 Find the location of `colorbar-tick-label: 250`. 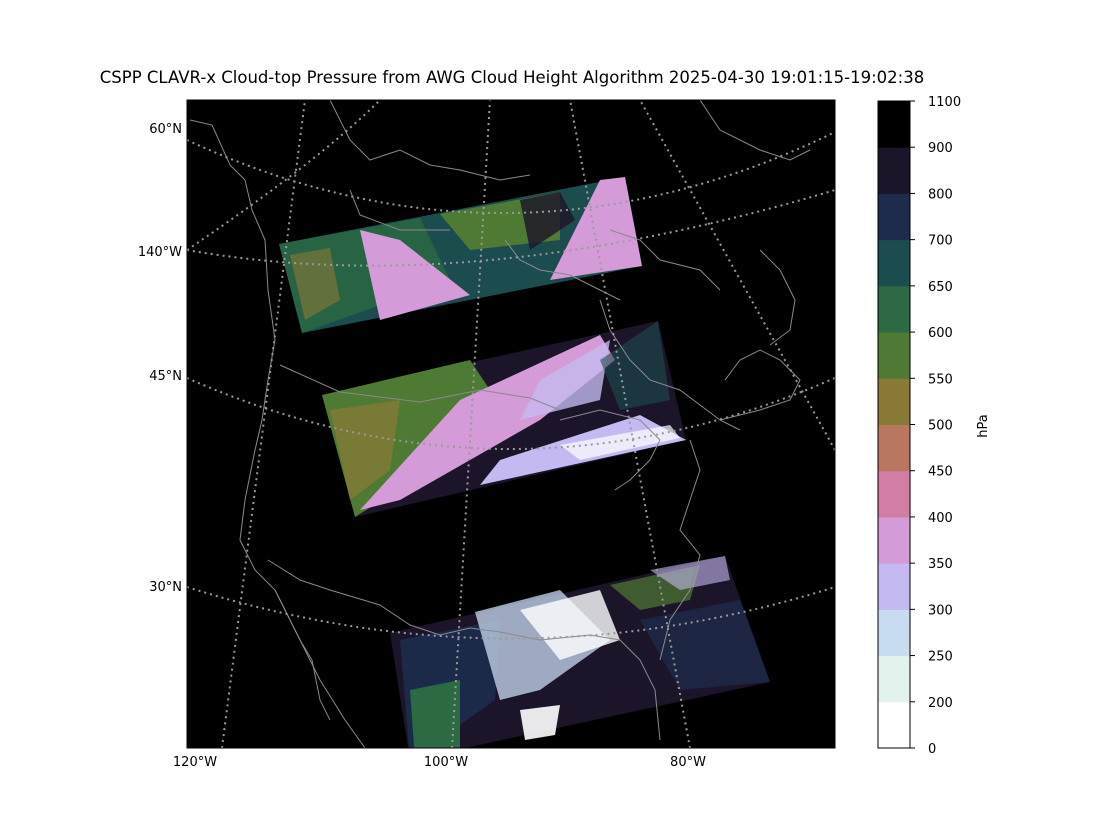

colorbar-tick-label: 250 is located at coordinates (940, 657).